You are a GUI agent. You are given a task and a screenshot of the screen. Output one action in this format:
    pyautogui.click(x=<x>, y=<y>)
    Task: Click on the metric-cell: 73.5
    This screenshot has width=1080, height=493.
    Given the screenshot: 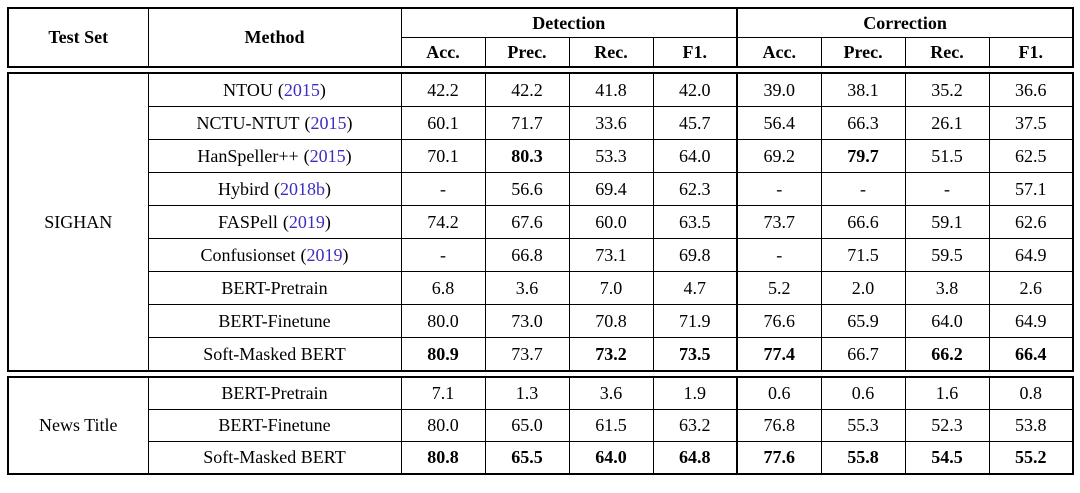 What is the action you would take?
    pyautogui.click(x=695, y=354)
    